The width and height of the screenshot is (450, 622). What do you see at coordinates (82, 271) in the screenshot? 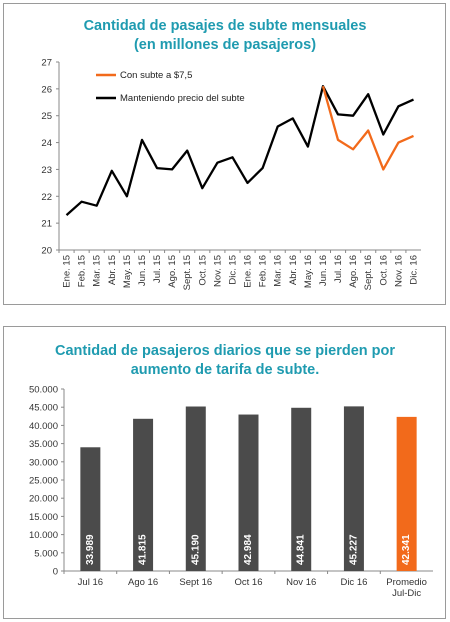
I see `x-tick-label: Feb. 15` at bounding box center [82, 271].